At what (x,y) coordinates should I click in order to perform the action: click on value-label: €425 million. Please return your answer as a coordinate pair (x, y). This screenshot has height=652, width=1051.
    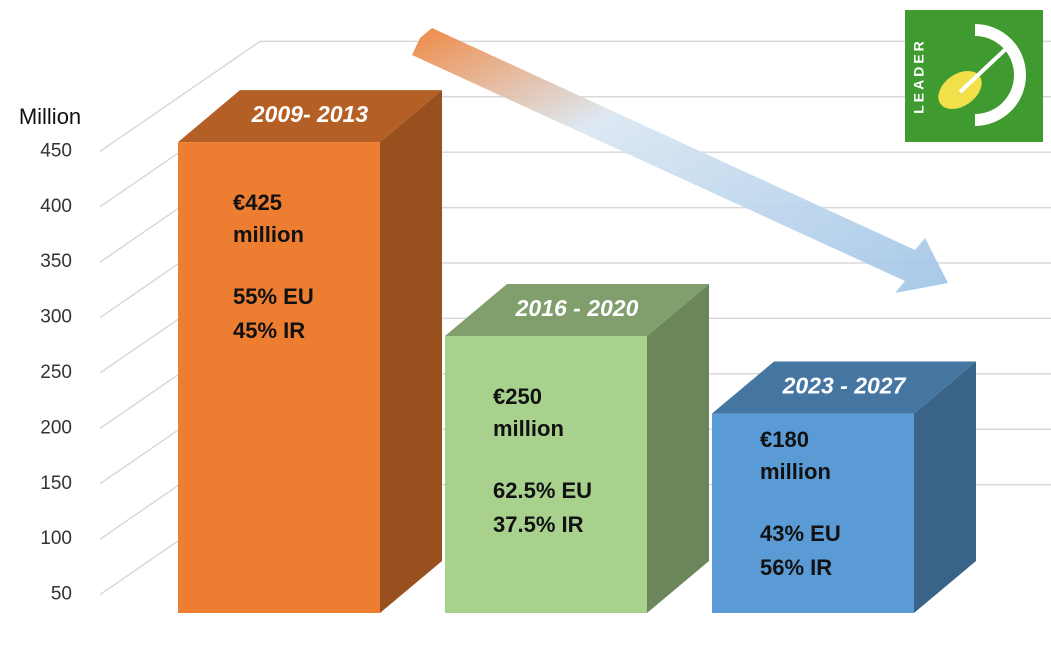
    Looking at the image, I should click on (268, 219).